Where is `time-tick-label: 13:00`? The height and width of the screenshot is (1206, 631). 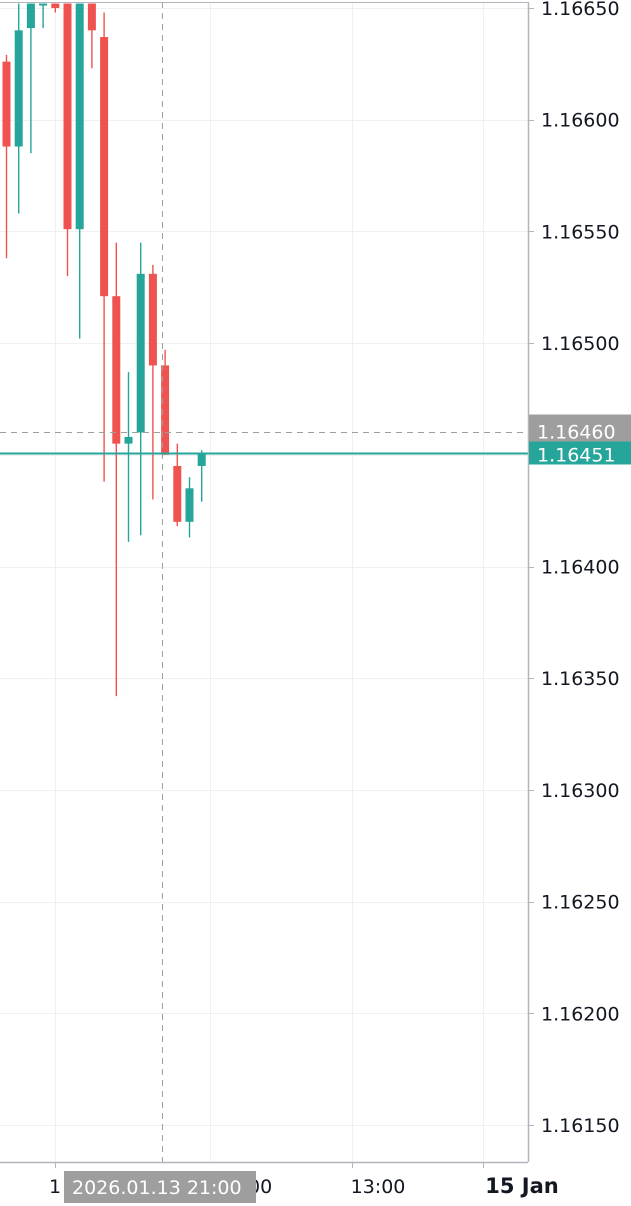
time-tick-label: 13:00 is located at coordinates (378, 1187).